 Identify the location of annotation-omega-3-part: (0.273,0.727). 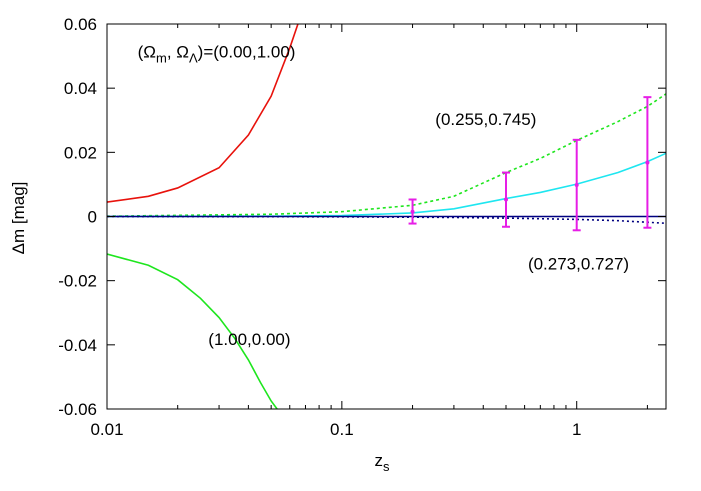
(578, 263).